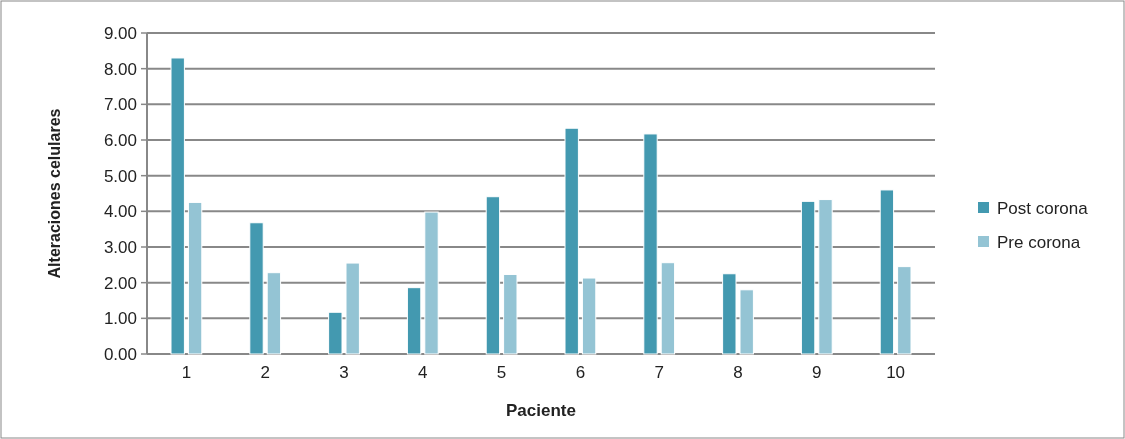  Describe the element at coordinates (120, 105) in the screenshot. I see `y-tick-label: 7.00` at that location.